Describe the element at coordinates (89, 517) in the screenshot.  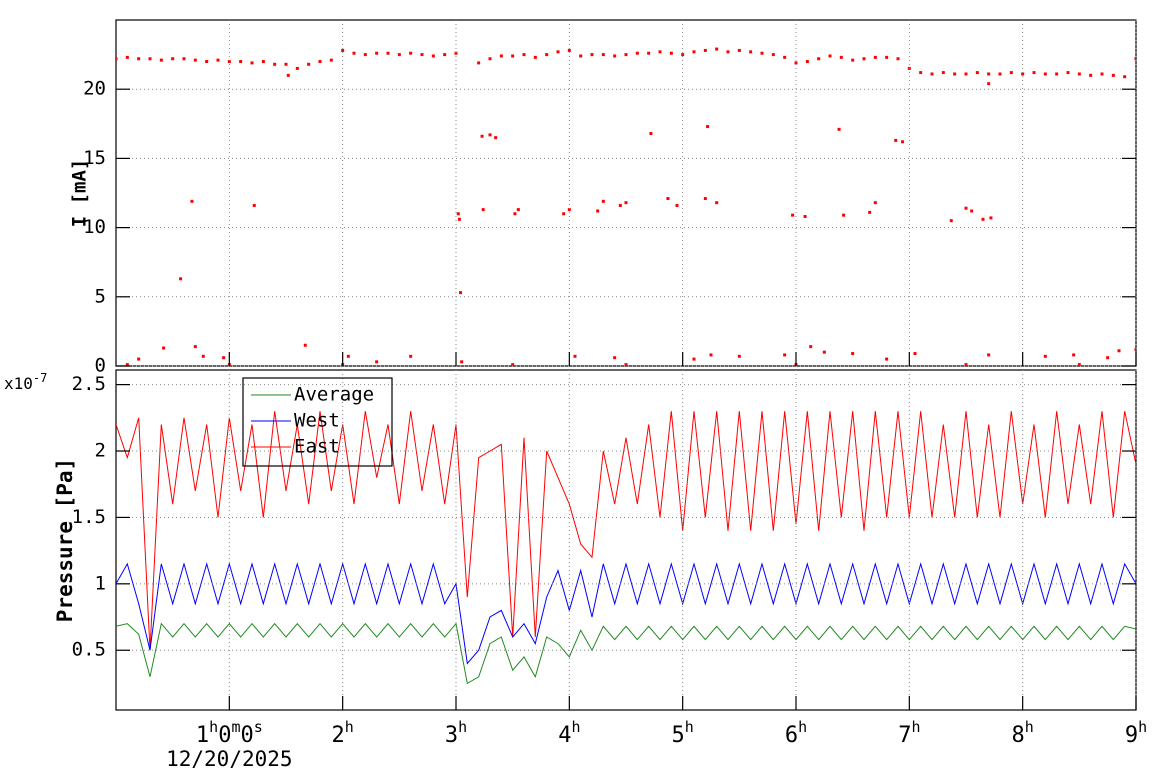
I see `y-tick-label: 1.5` at that location.